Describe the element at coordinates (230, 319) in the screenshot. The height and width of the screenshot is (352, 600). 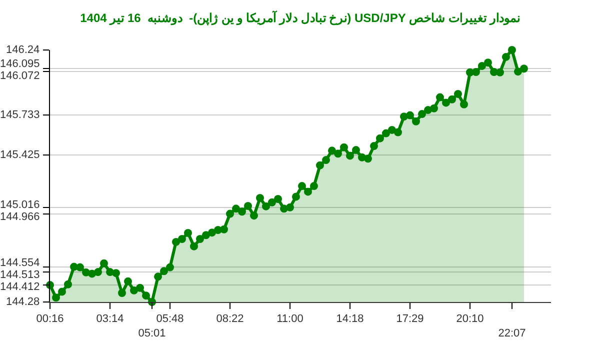
I see `x-tick-label: 08:22` at that location.